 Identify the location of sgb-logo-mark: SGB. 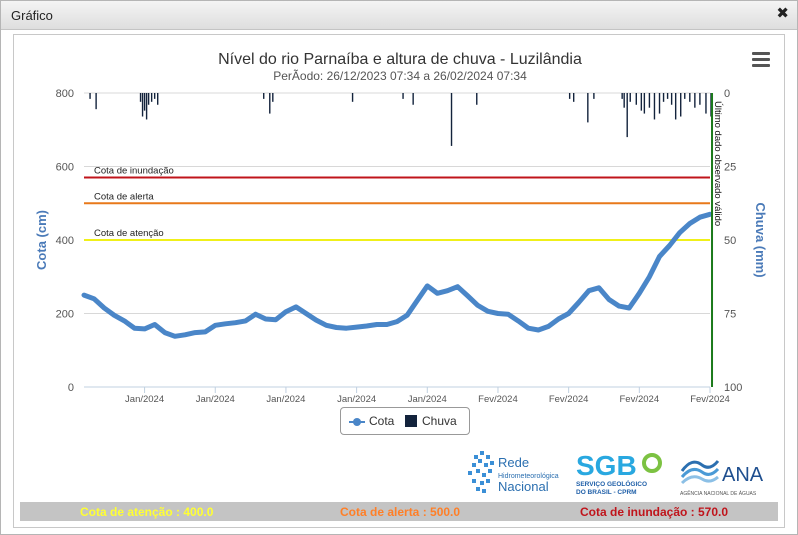
(606, 465).